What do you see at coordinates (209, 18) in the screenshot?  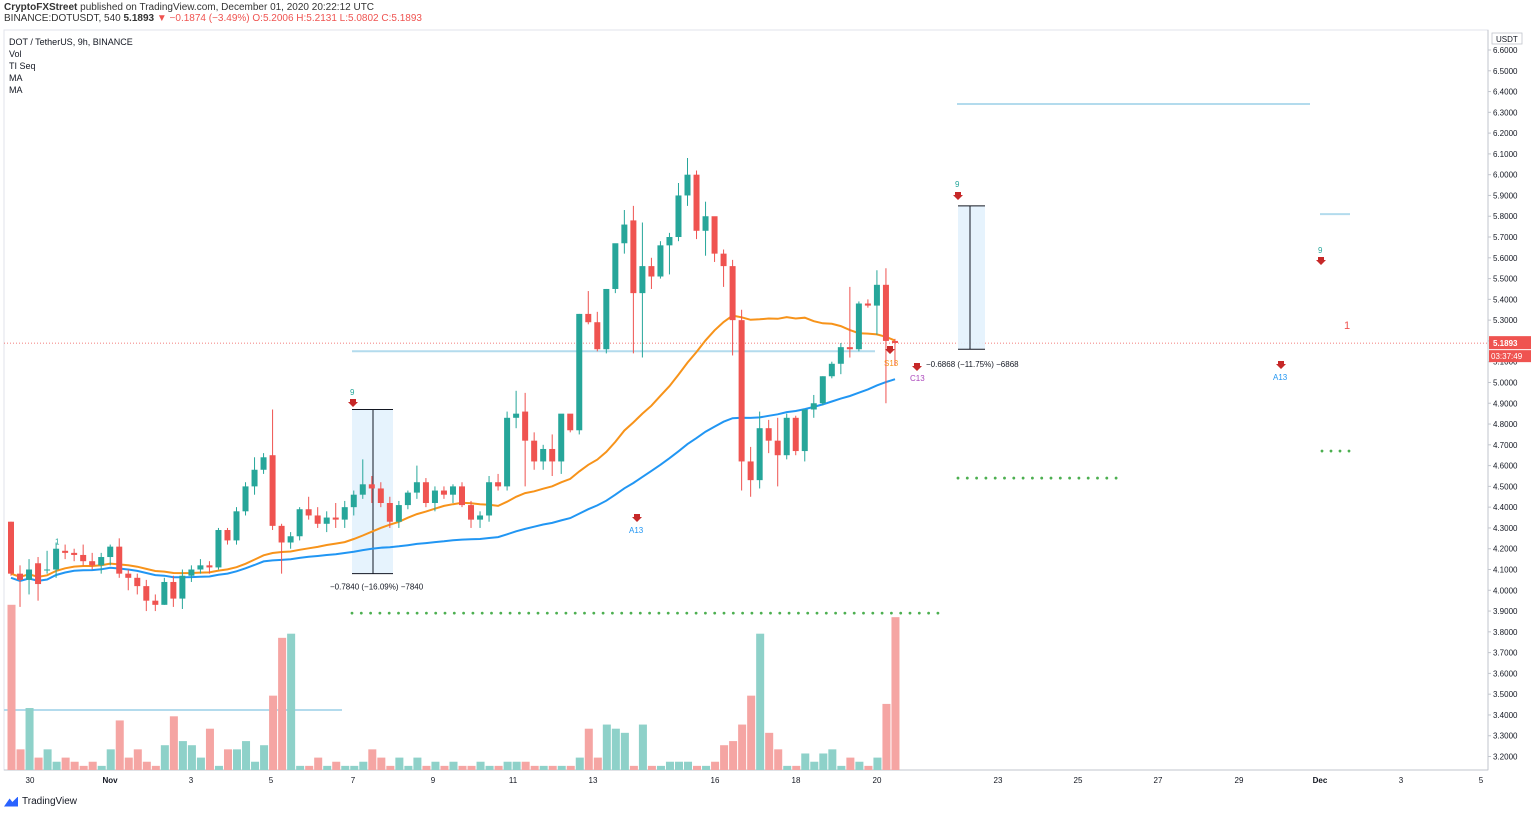 I see `price-change: −0.1874 (−3.49%)` at bounding box center [209, 18].